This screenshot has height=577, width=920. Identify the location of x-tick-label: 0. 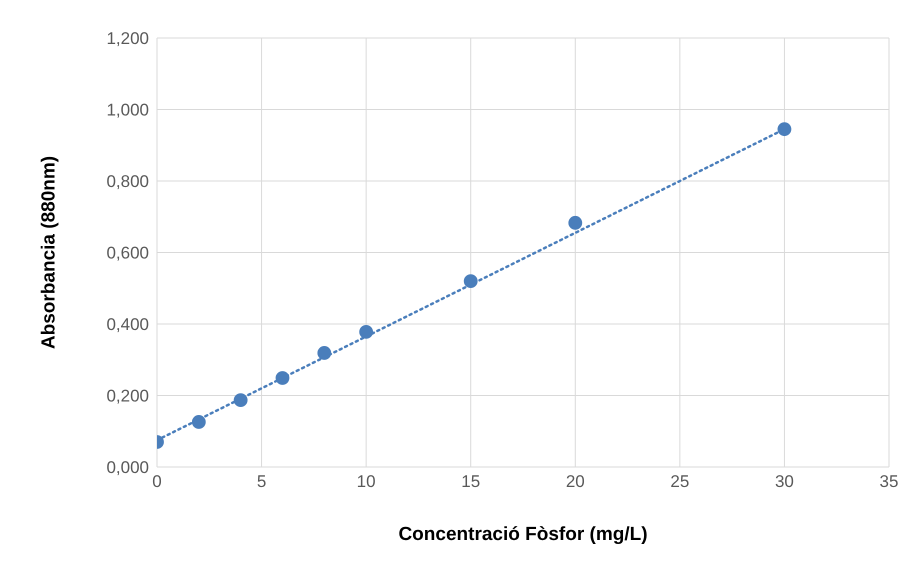
(157, 482).